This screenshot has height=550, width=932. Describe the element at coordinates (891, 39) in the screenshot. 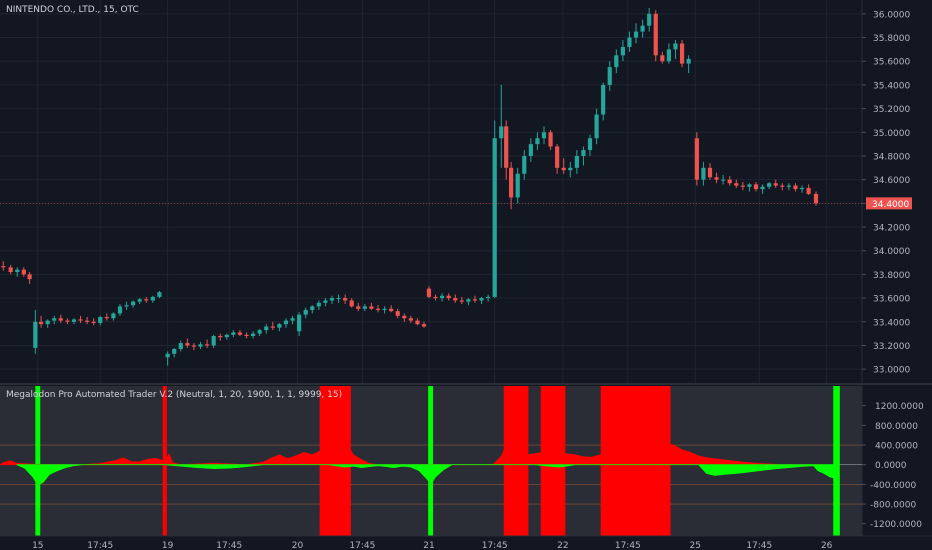

I see `price-tick-label: 35.8000` at that location.